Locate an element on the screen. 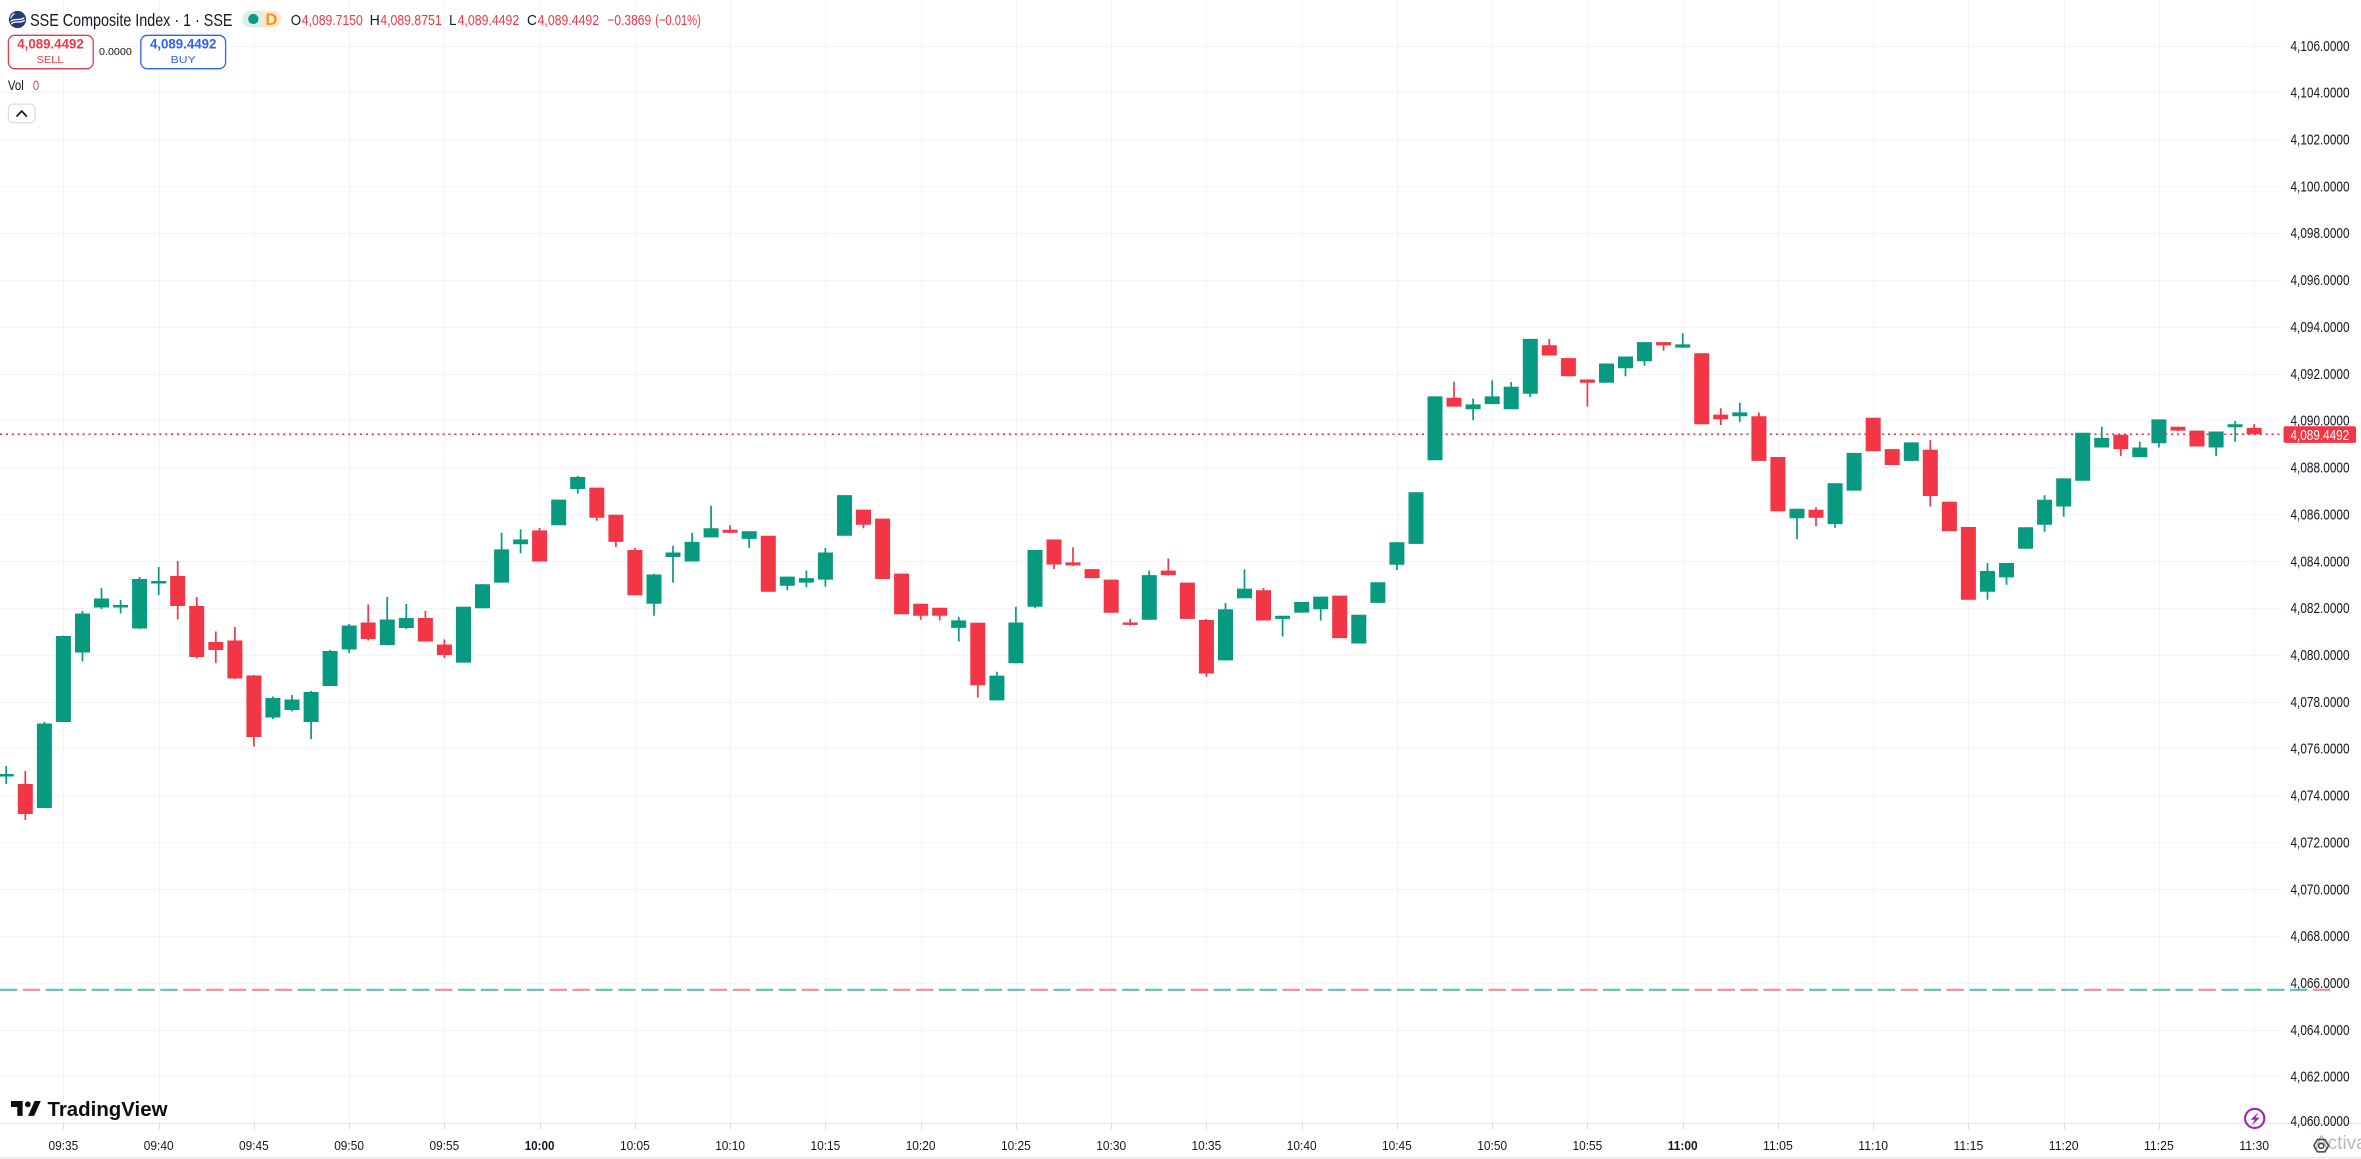  svg-text: 11:05 is located at coordinates (1778, 1145).